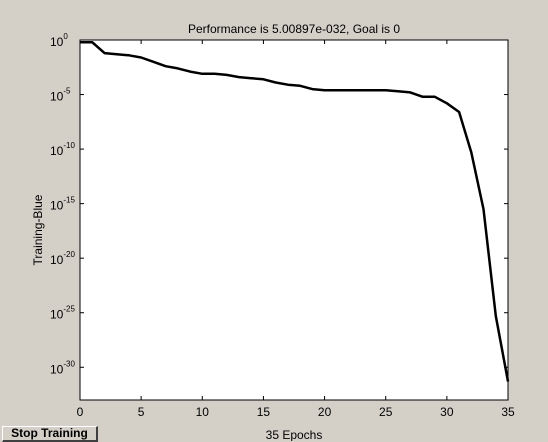  What do you see at coordinates (69, 309) in the screenshot?
I see `y-tick-exponent: -25` at bounding box center [69, 309].